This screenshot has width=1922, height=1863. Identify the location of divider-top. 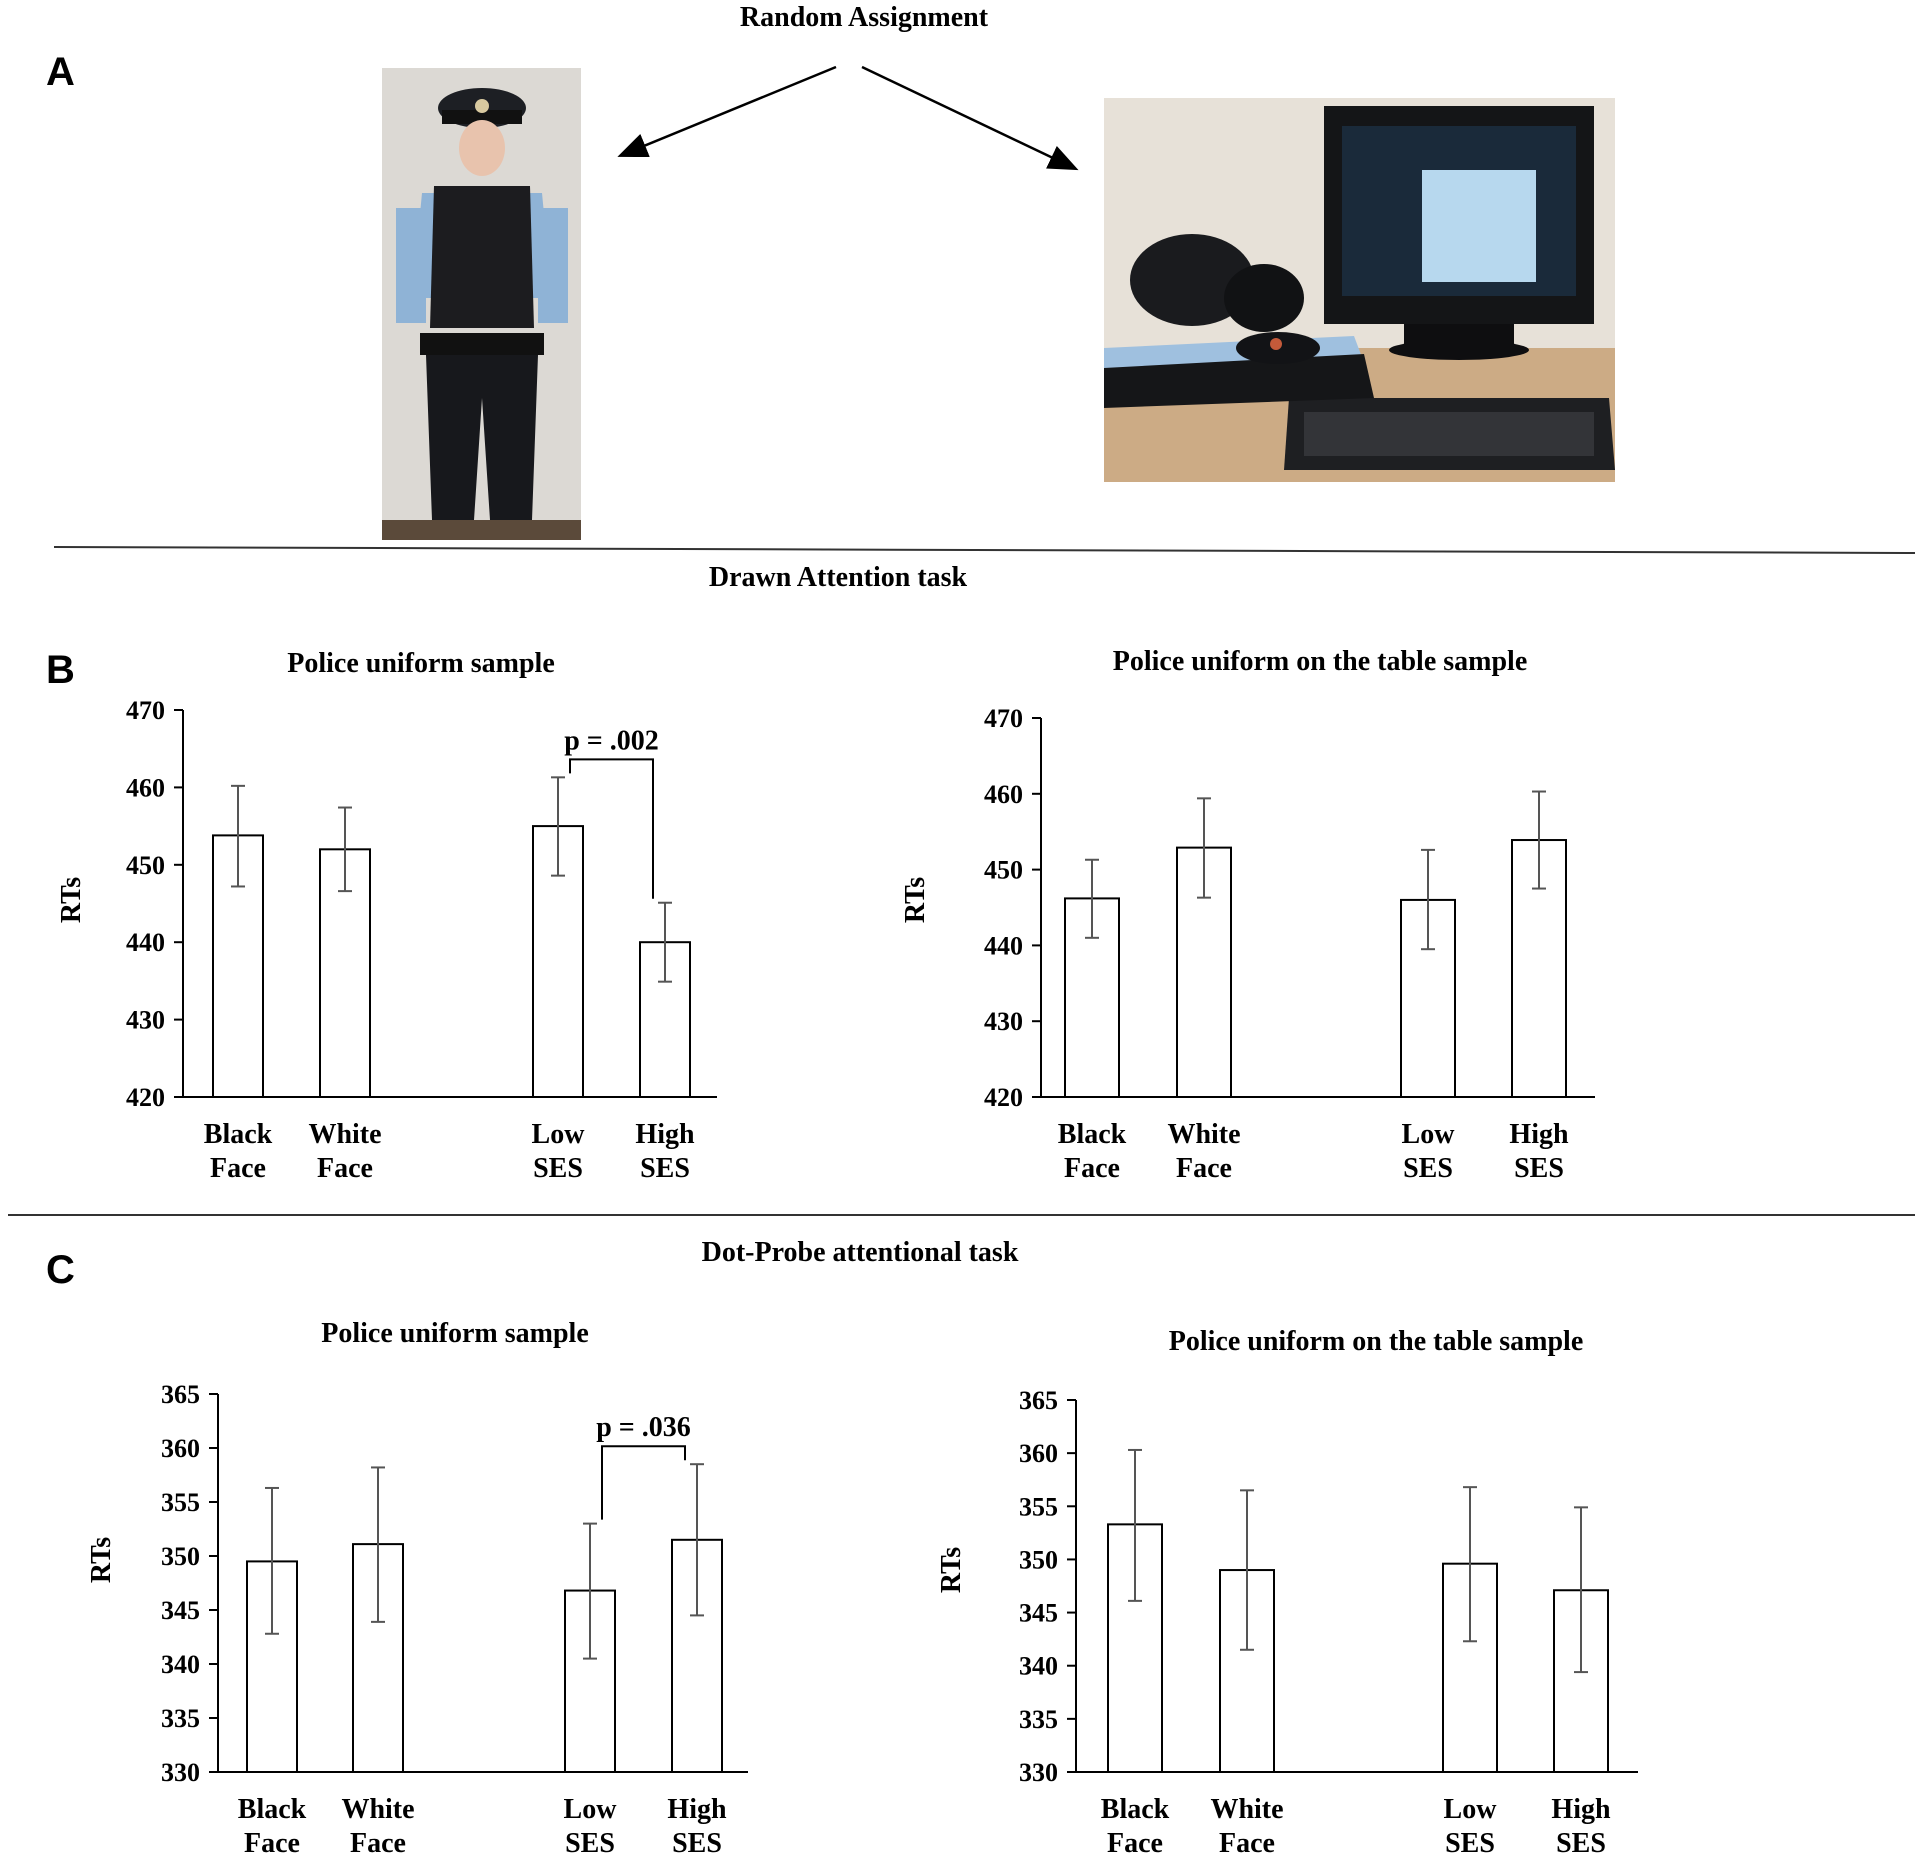
(984, 550).